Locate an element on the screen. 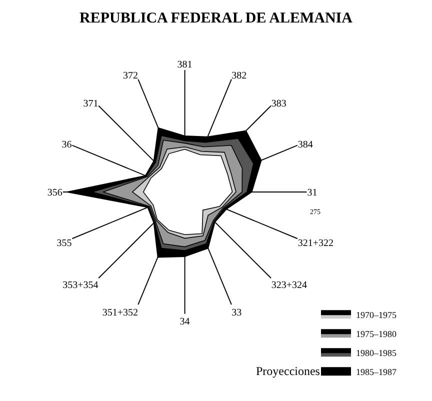 The height and width of the screenshot is (401, 432). spoke-label: 384 is located at coordinates (305, 145).